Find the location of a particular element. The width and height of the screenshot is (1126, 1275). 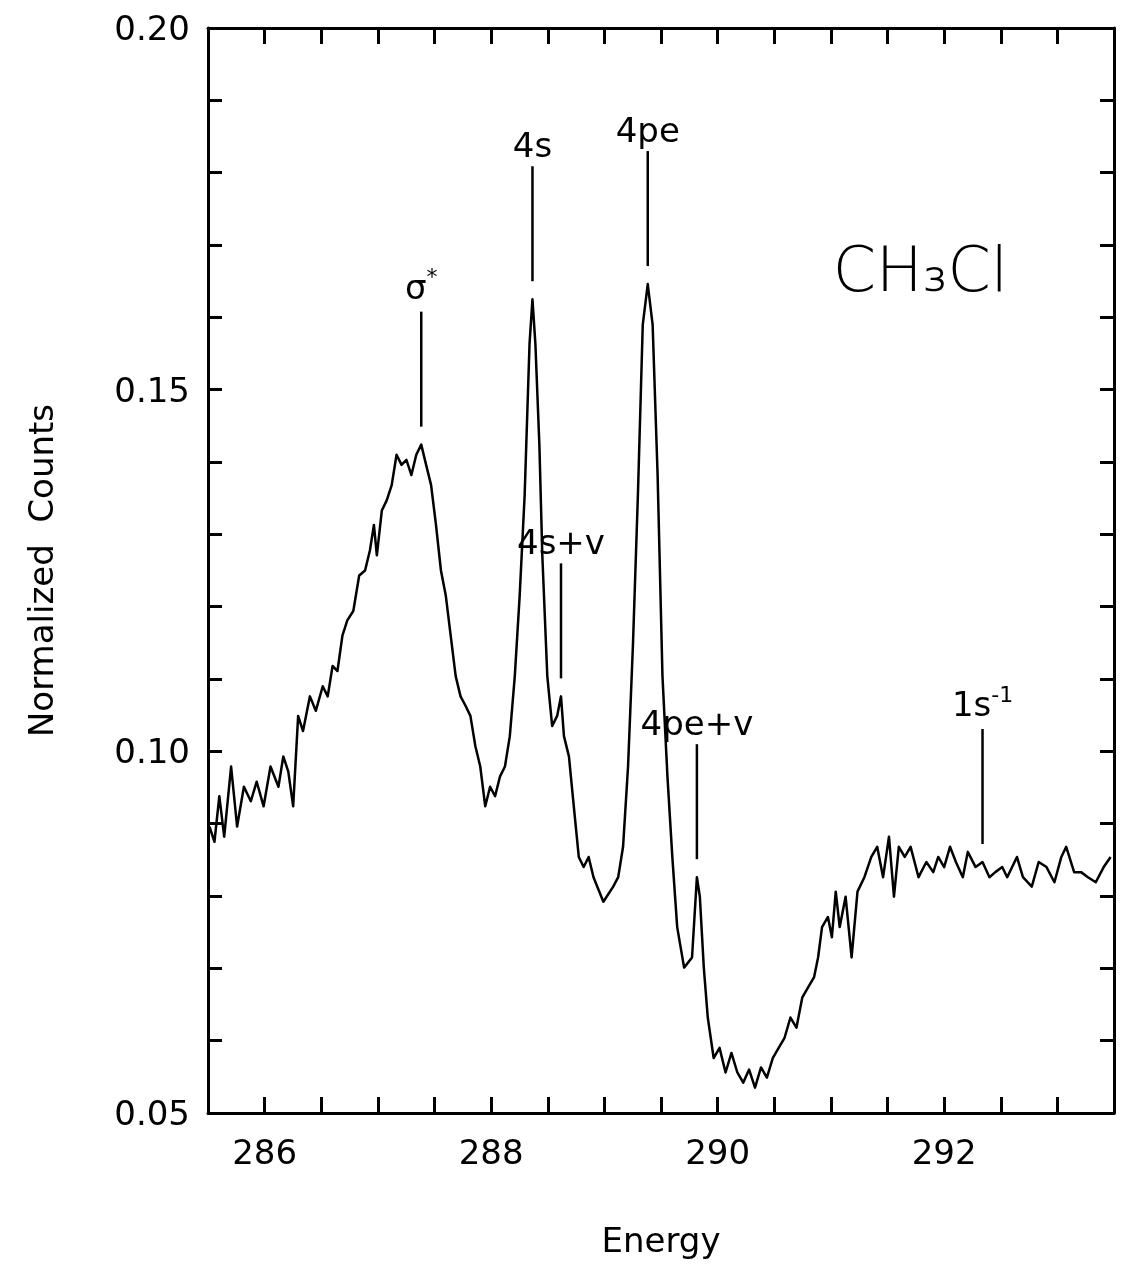

x-tick-label: 288 is located at coordinates (491, 1152).